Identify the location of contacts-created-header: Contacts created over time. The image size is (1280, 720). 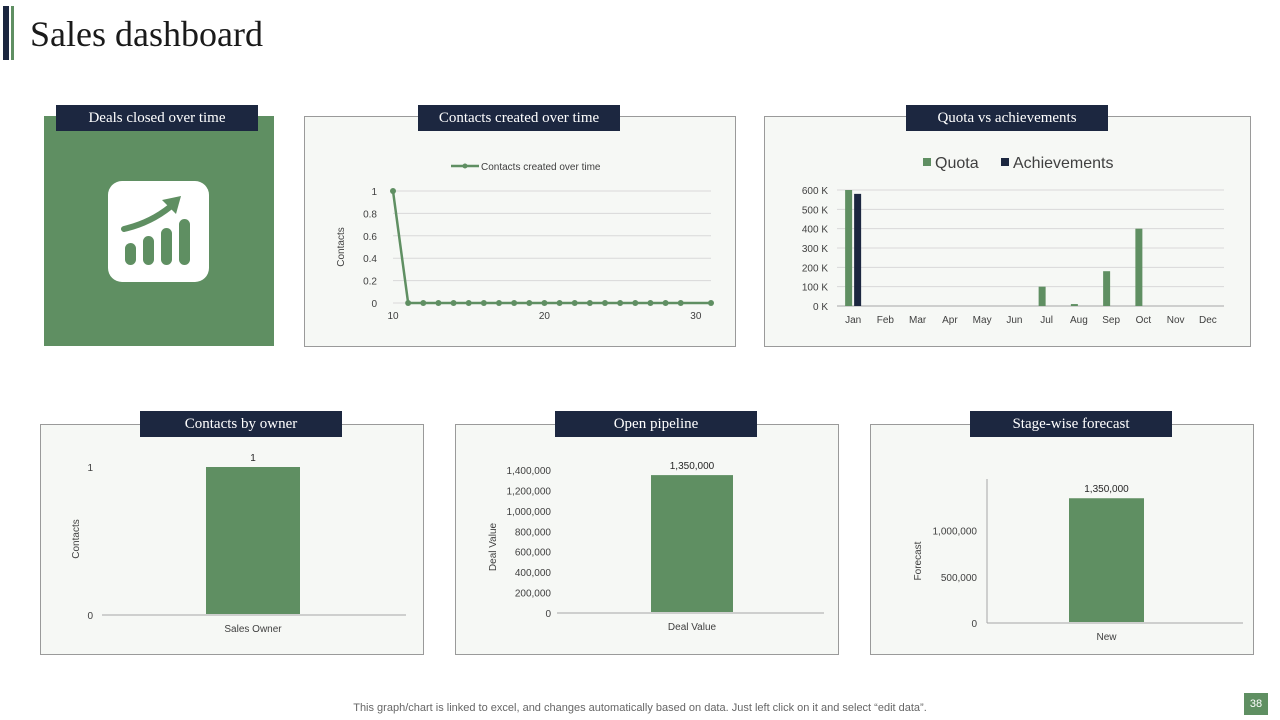
(519, 118).